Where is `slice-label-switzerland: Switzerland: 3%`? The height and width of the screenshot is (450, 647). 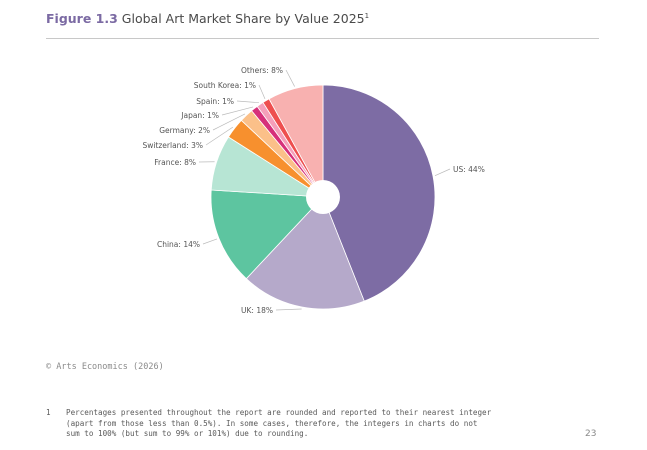 slice-label-switzerland: Switzerland: 3% is located at coordinates (172, 145).